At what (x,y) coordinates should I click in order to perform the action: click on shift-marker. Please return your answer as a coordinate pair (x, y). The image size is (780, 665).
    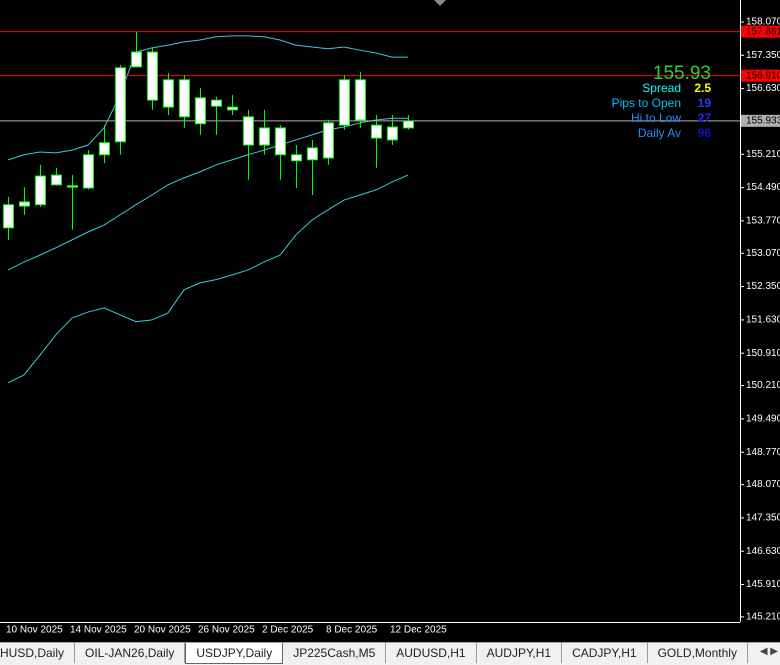
    Looking at the image, I should click on (440, 3).